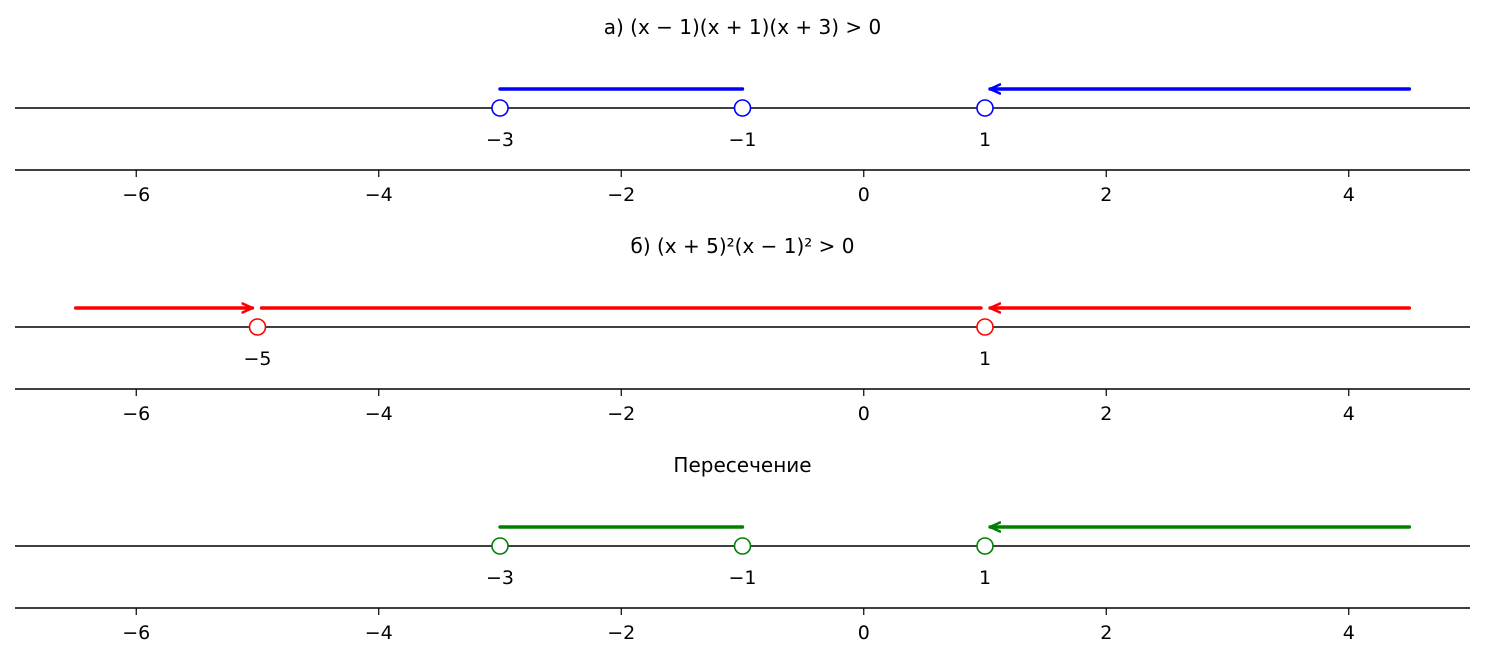 This screenshot has width=1485, height=657. Describe the element at coordinates (753, 246) in the screenshot. I see `title-expression: (x + 5)²(x − 1)² > 0` at that location.